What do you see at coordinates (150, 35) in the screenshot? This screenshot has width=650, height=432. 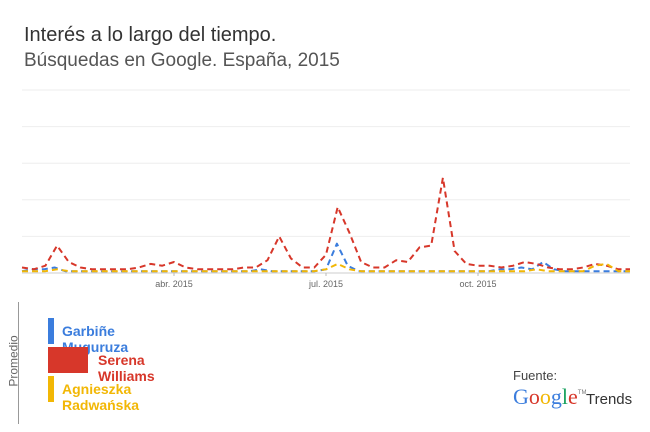 I see `chart-title: Interés a lo largo del tiempo.` at bounding box center [150, 35].